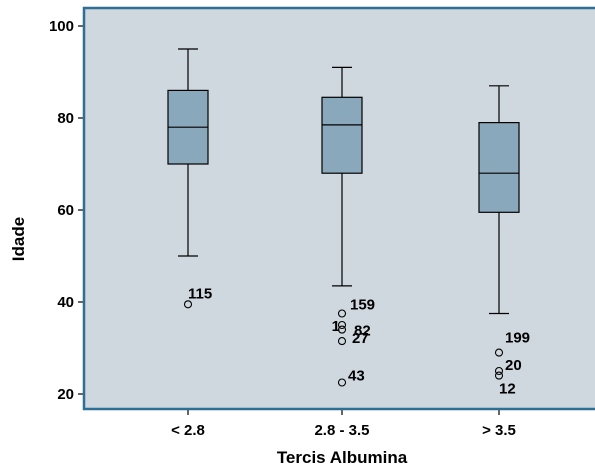 The height and width of the screenshot is (470, 595). Describe the element at coordinates (200, 293) in the screenshot. I see `outlier-label: 115` at that location.